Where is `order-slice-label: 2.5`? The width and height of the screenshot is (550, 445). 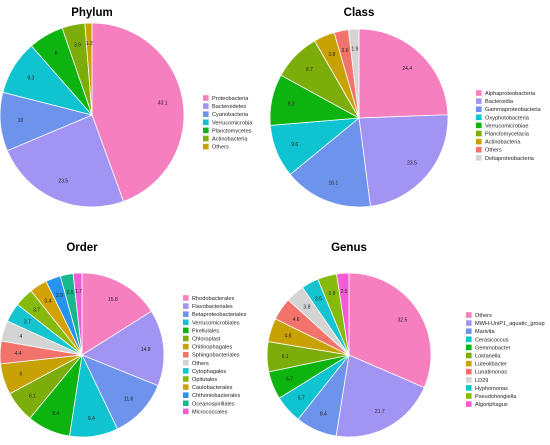 order-slice-label: 2.5 is located at coordinates (70, 293).